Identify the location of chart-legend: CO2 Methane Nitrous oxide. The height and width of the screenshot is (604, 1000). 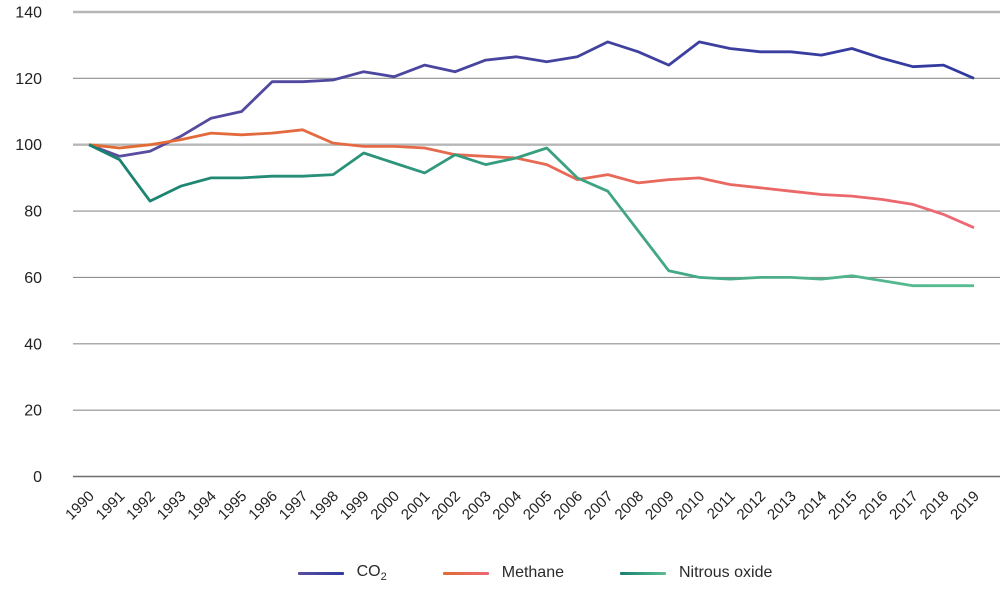
(500, 573).